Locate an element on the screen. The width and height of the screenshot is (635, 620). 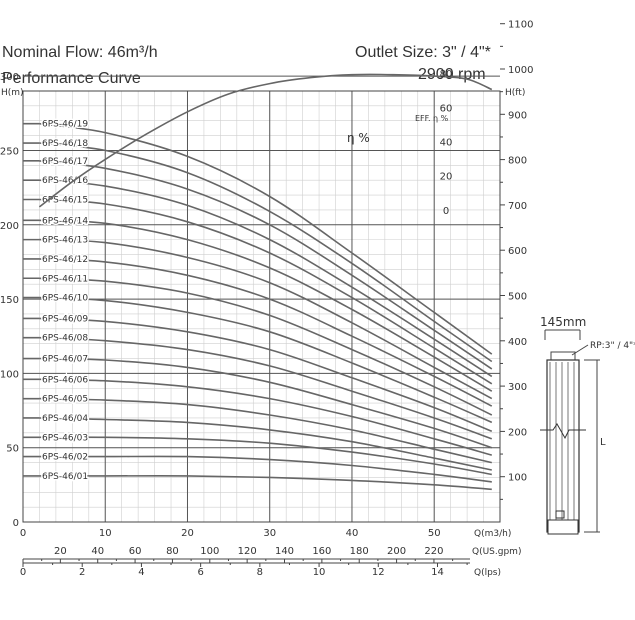
performance-curve-6ps-46/08 is located at coordinates (266, 388).